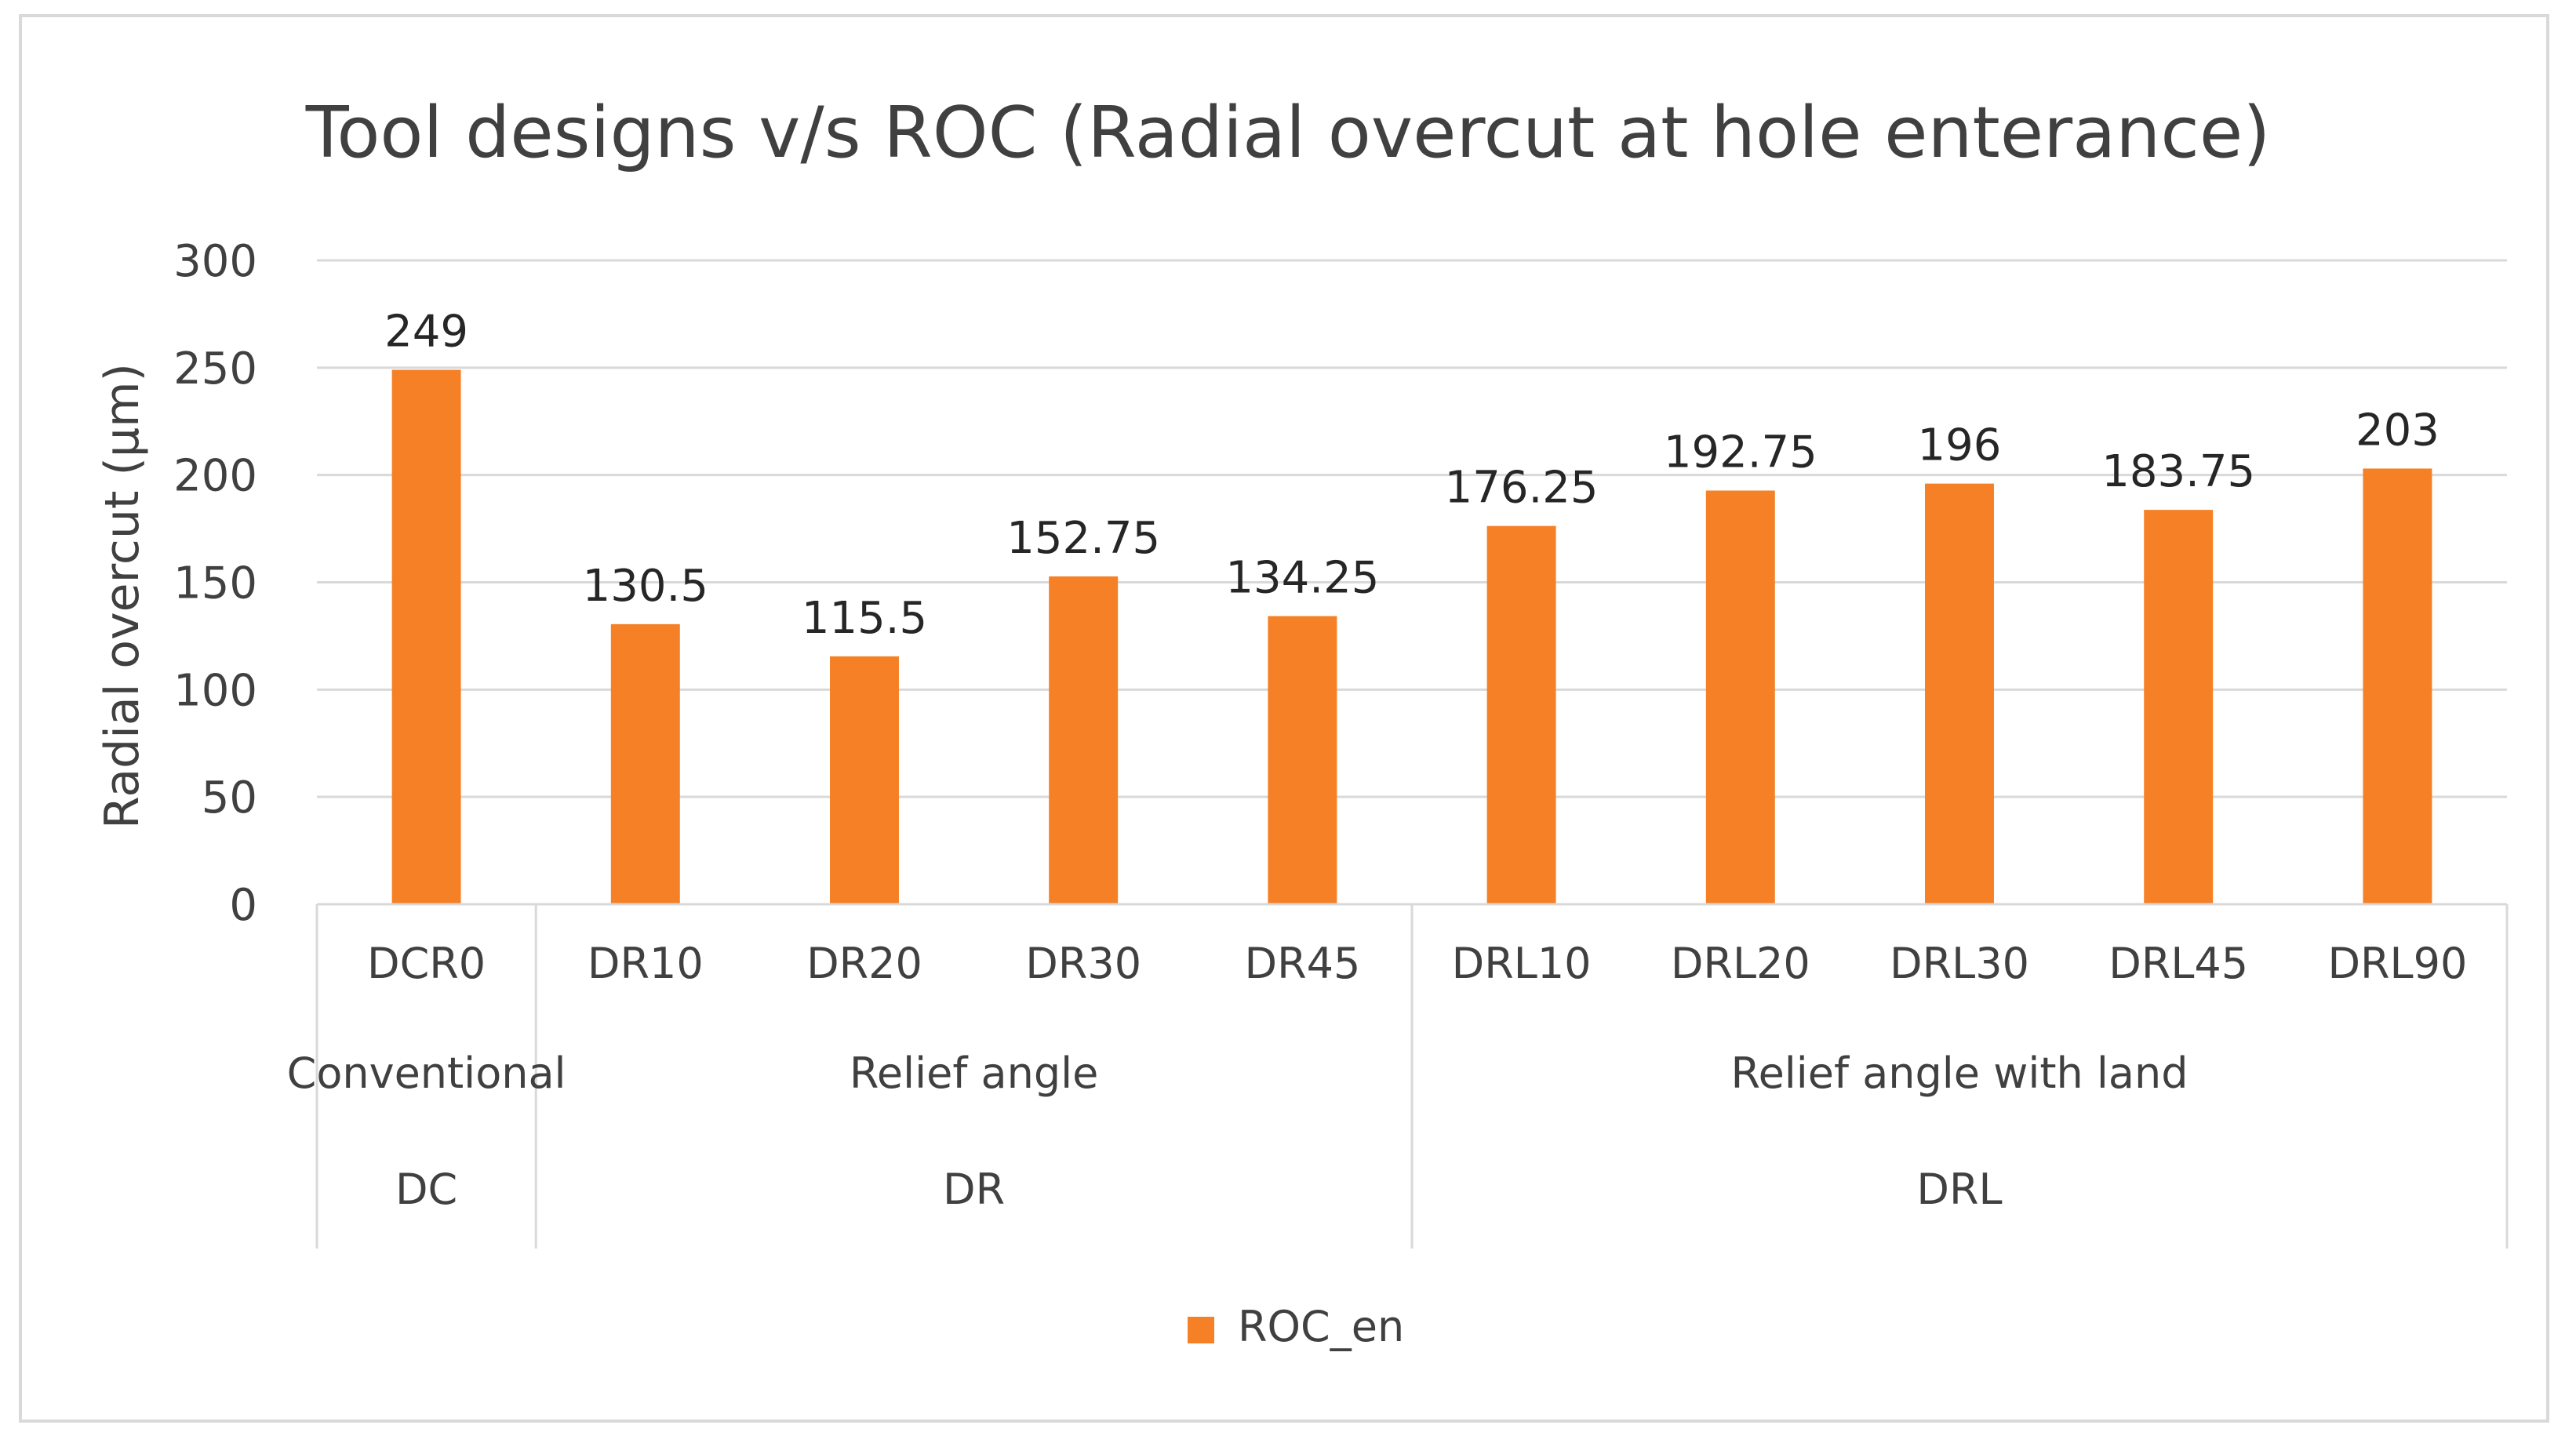 The image size is (2576, 1454). I want to click on x-tick-label: DRL10, so click(1522, 963).